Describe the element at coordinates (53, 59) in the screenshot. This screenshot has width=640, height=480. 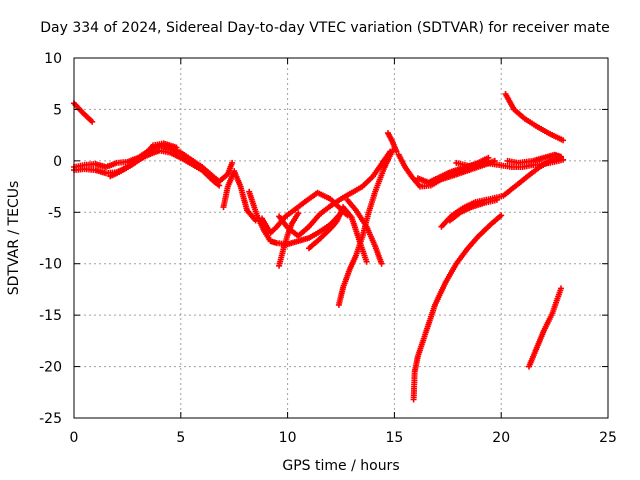
I see `y-tick-label: 10` at that location.